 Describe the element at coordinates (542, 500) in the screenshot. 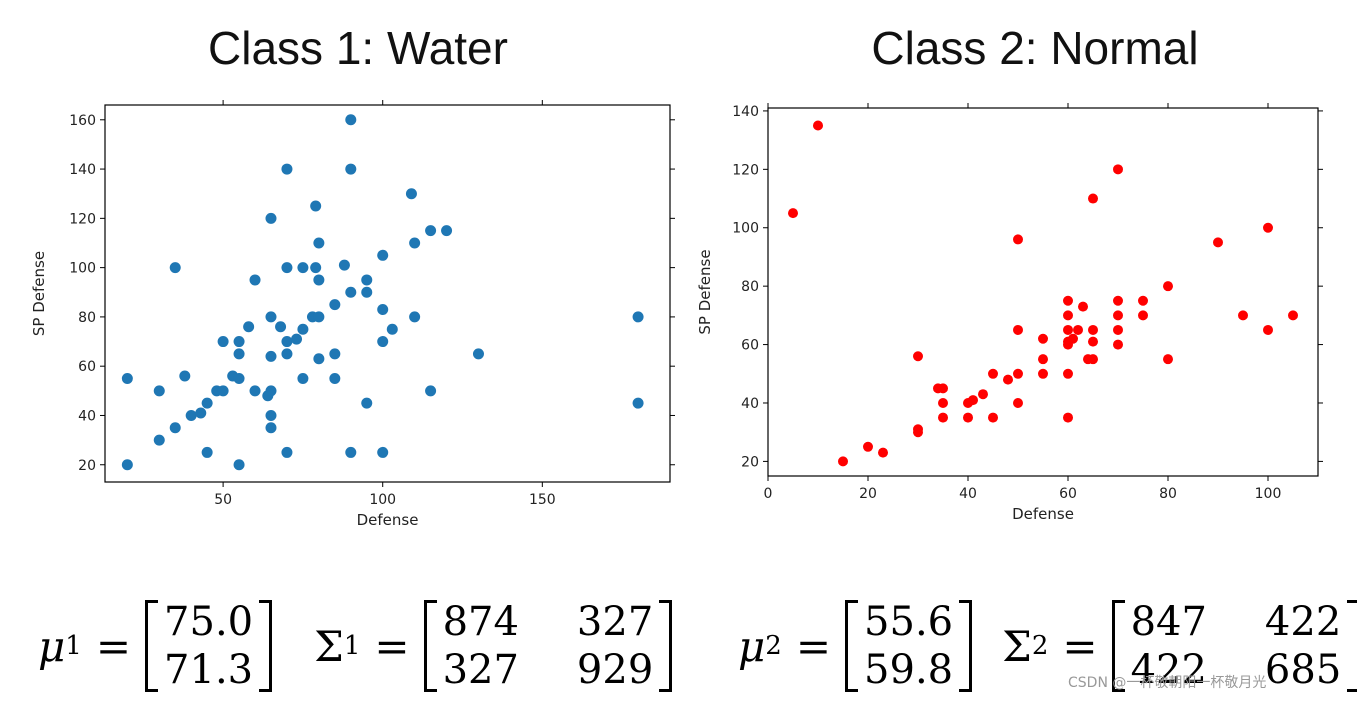

I see `x-tick-label: 150` at that location.